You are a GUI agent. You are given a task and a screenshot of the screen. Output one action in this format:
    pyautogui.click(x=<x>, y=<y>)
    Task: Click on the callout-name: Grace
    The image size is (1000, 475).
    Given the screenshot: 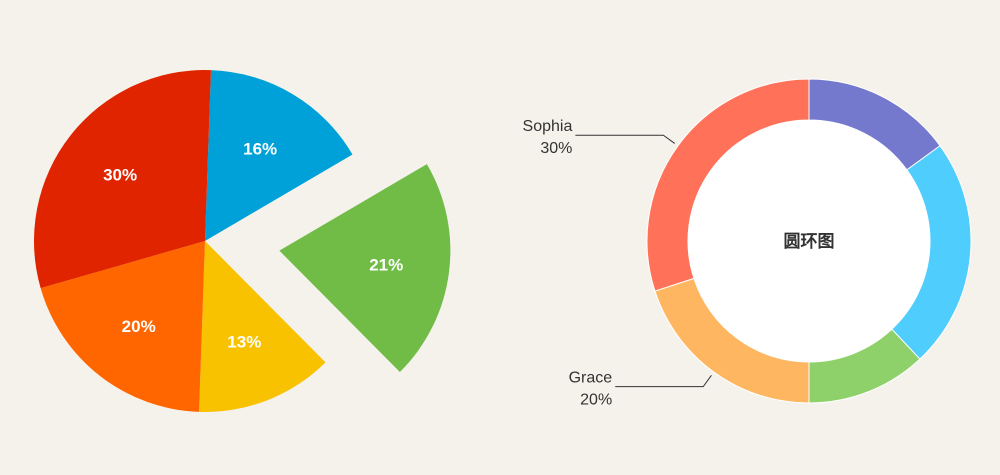 What is the action you would take?
    pyautogui.click(x=591, y=378)
    